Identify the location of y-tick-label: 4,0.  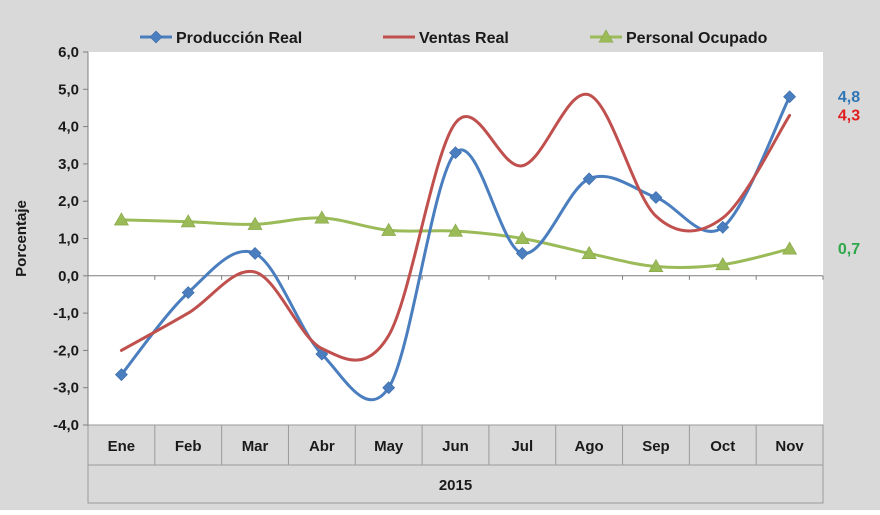
(68, 127).